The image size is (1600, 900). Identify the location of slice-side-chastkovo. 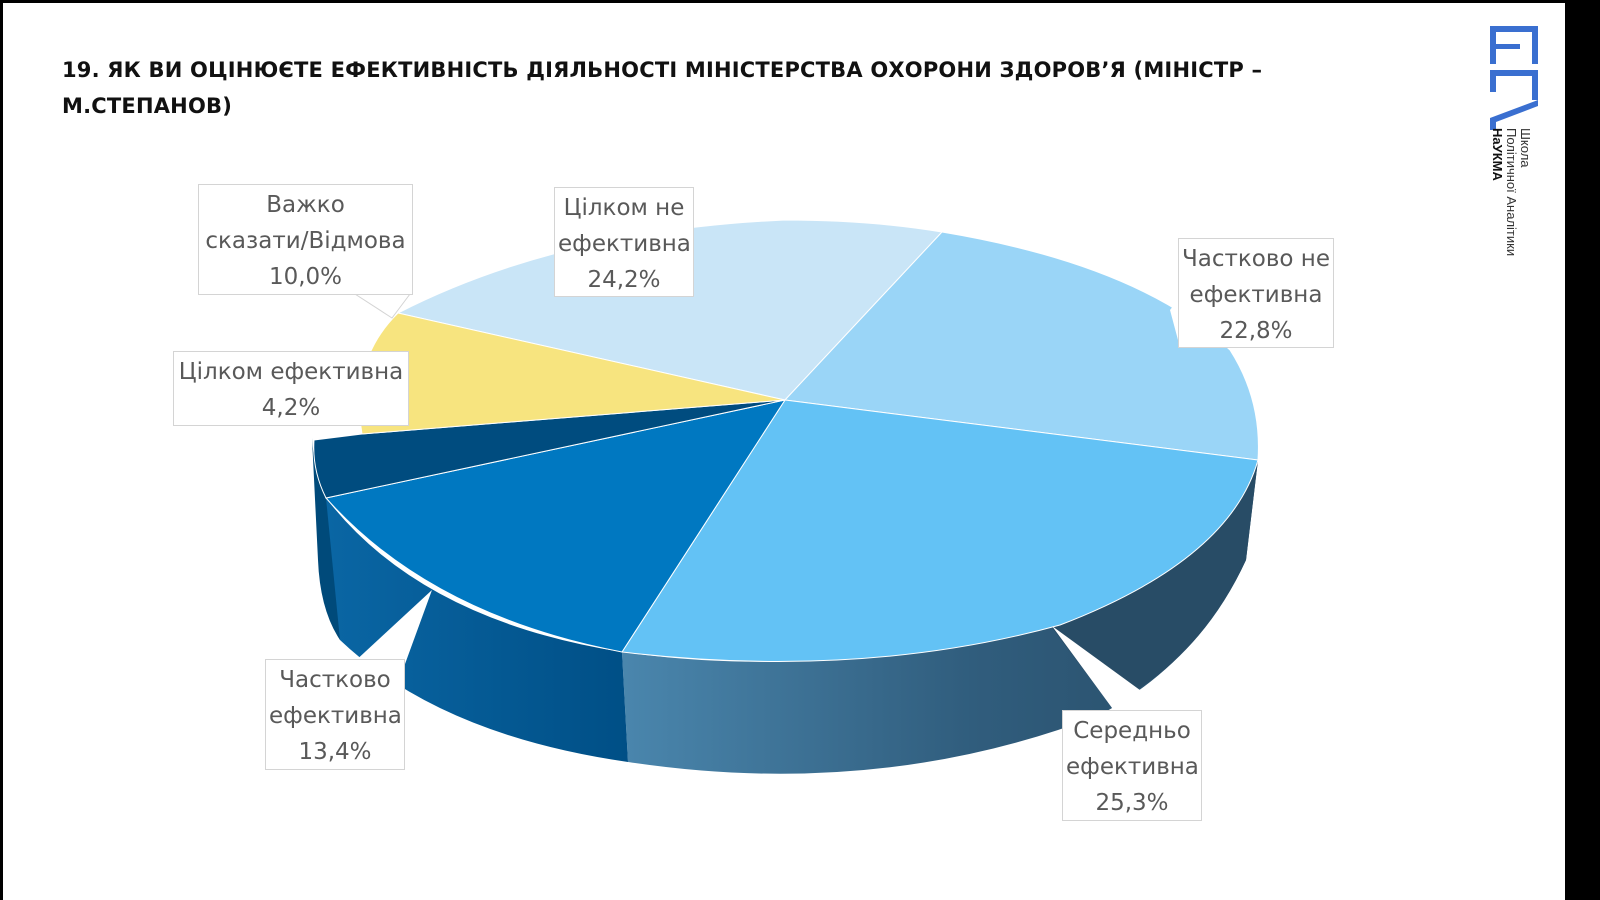
(476, 630).